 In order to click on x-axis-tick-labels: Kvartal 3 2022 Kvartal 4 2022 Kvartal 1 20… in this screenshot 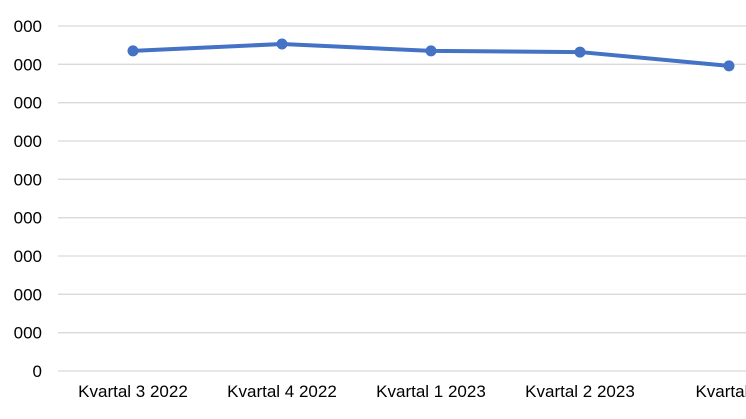, I will do `click(412, 391)`.